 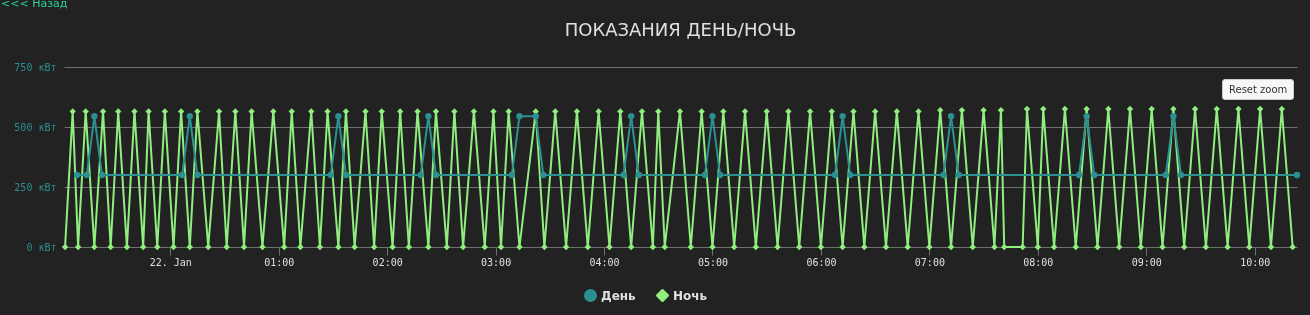 I want to click on x-tick-label: 06:00, so click(x=821, y=262).